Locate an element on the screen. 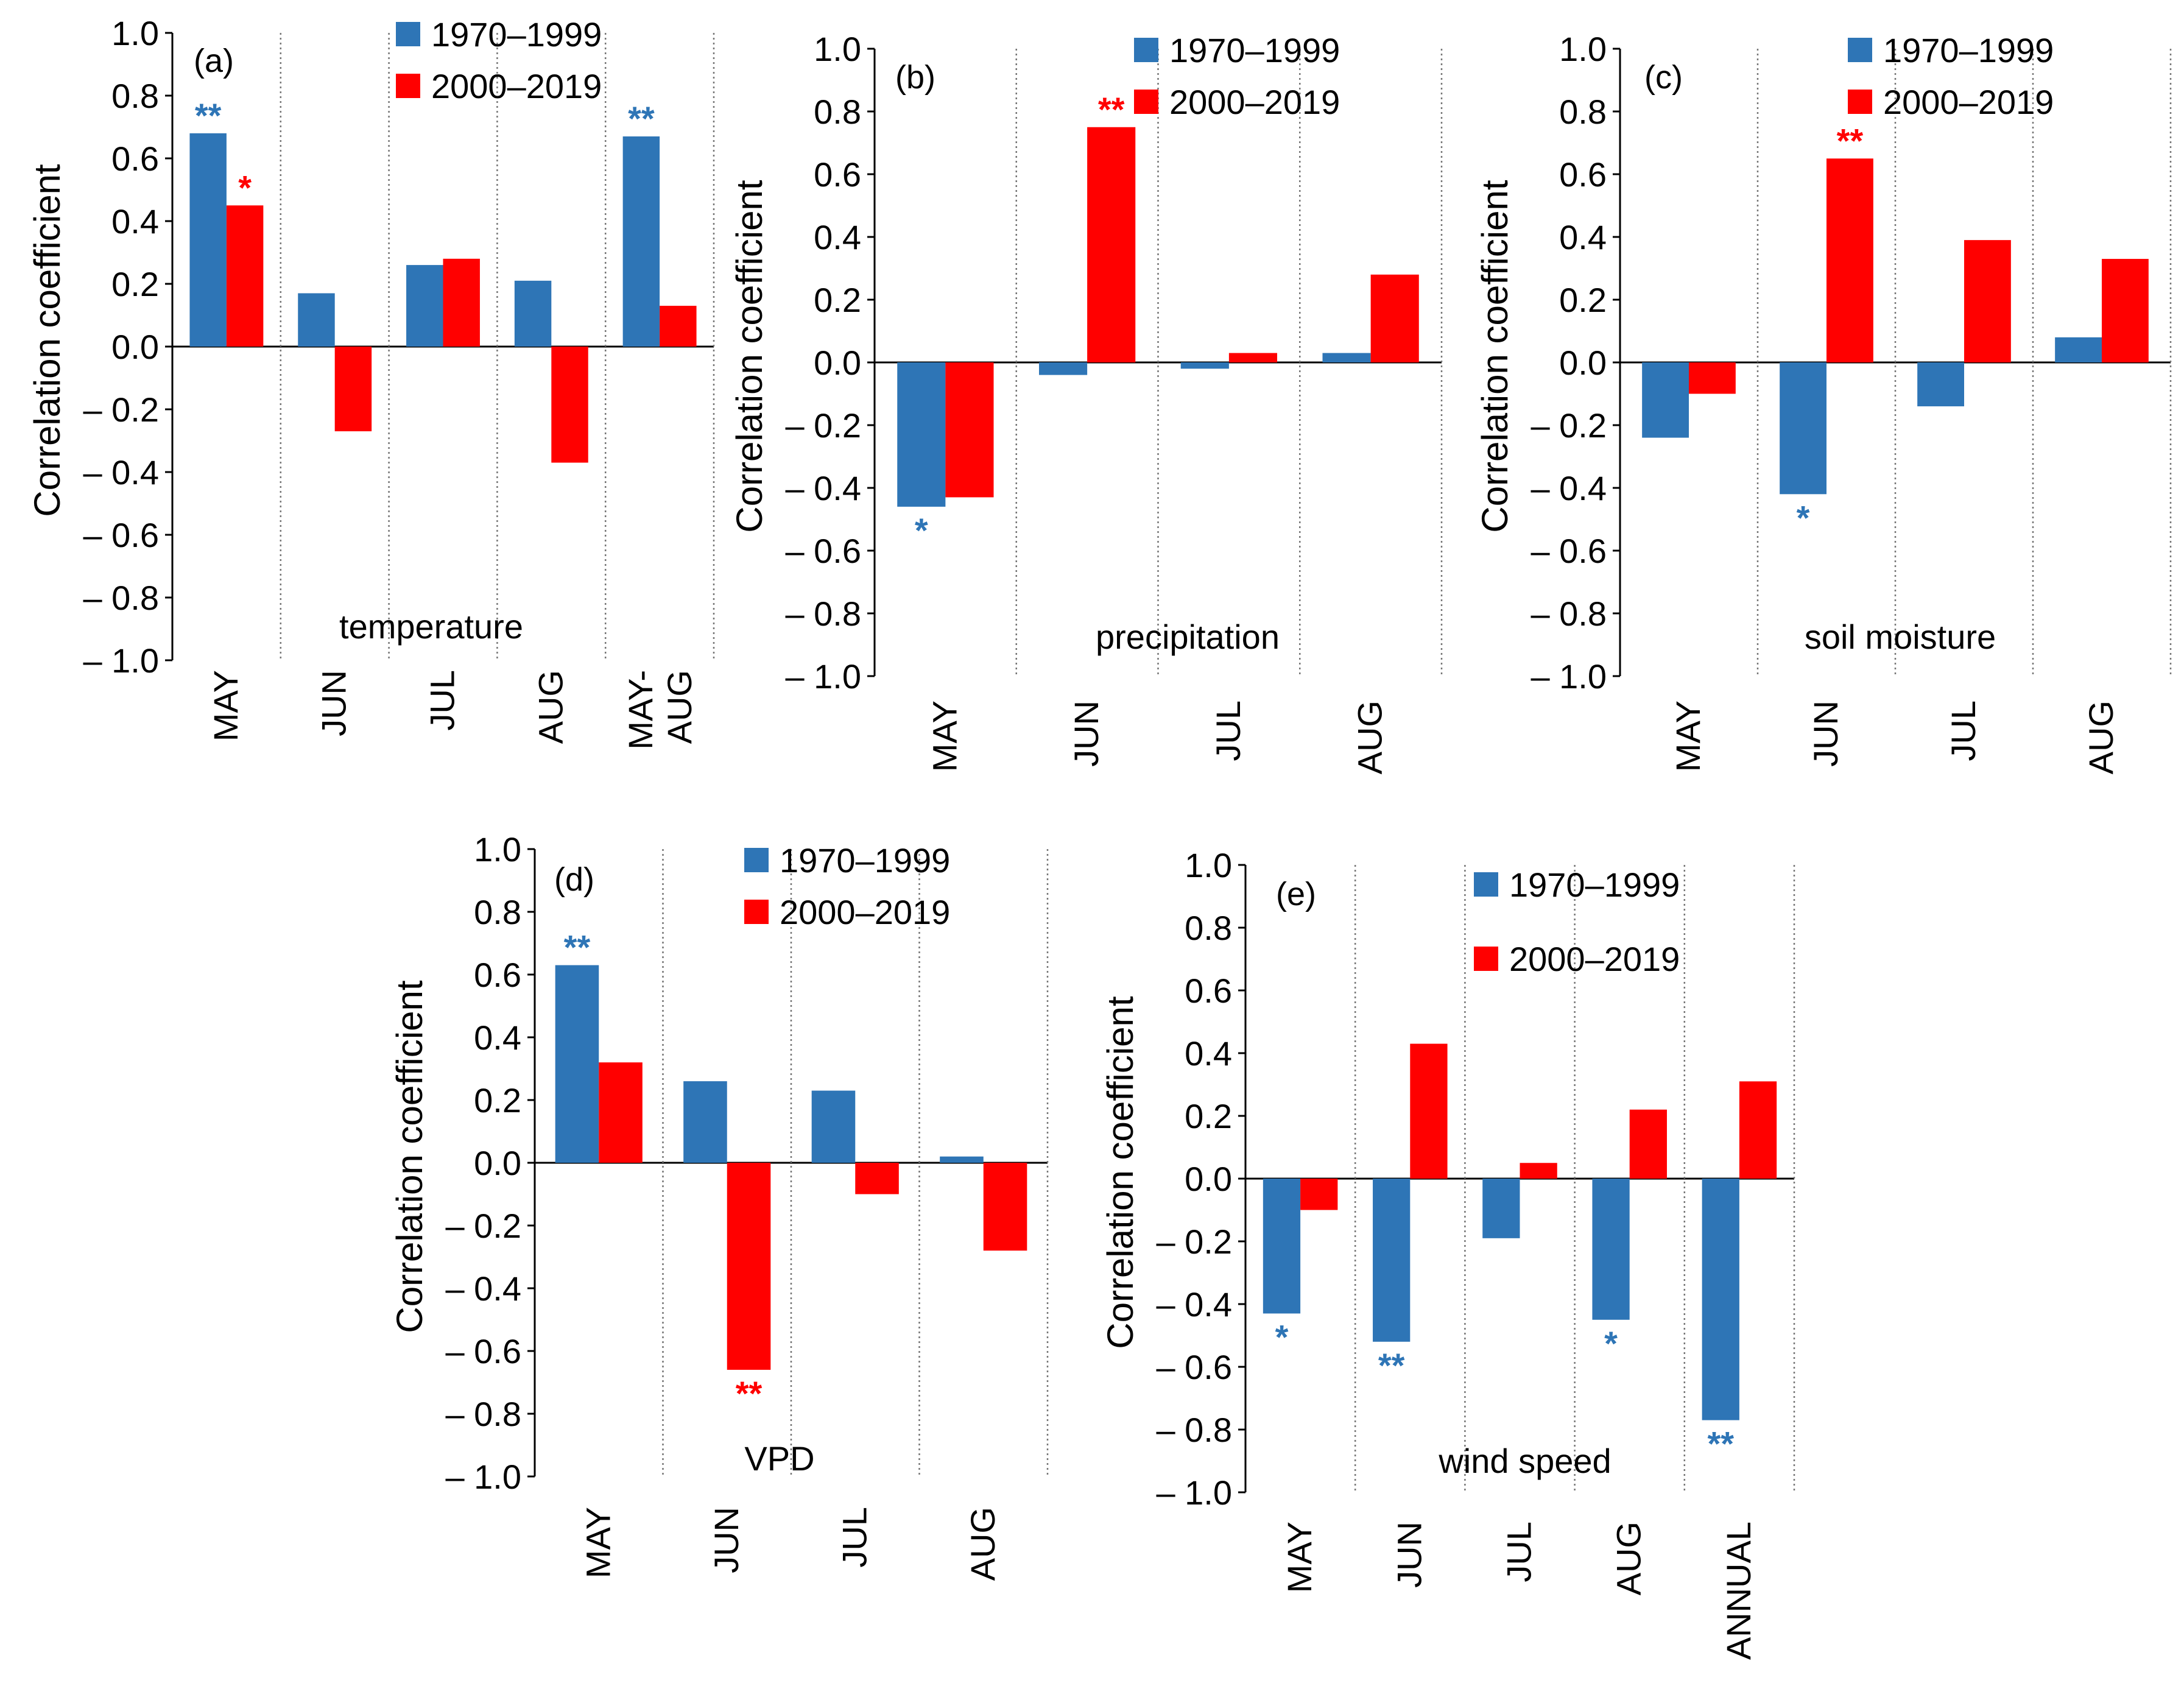 This screenshot has height=1686, width=2184. panel-label: (a) is located at coordinates (214, 61).